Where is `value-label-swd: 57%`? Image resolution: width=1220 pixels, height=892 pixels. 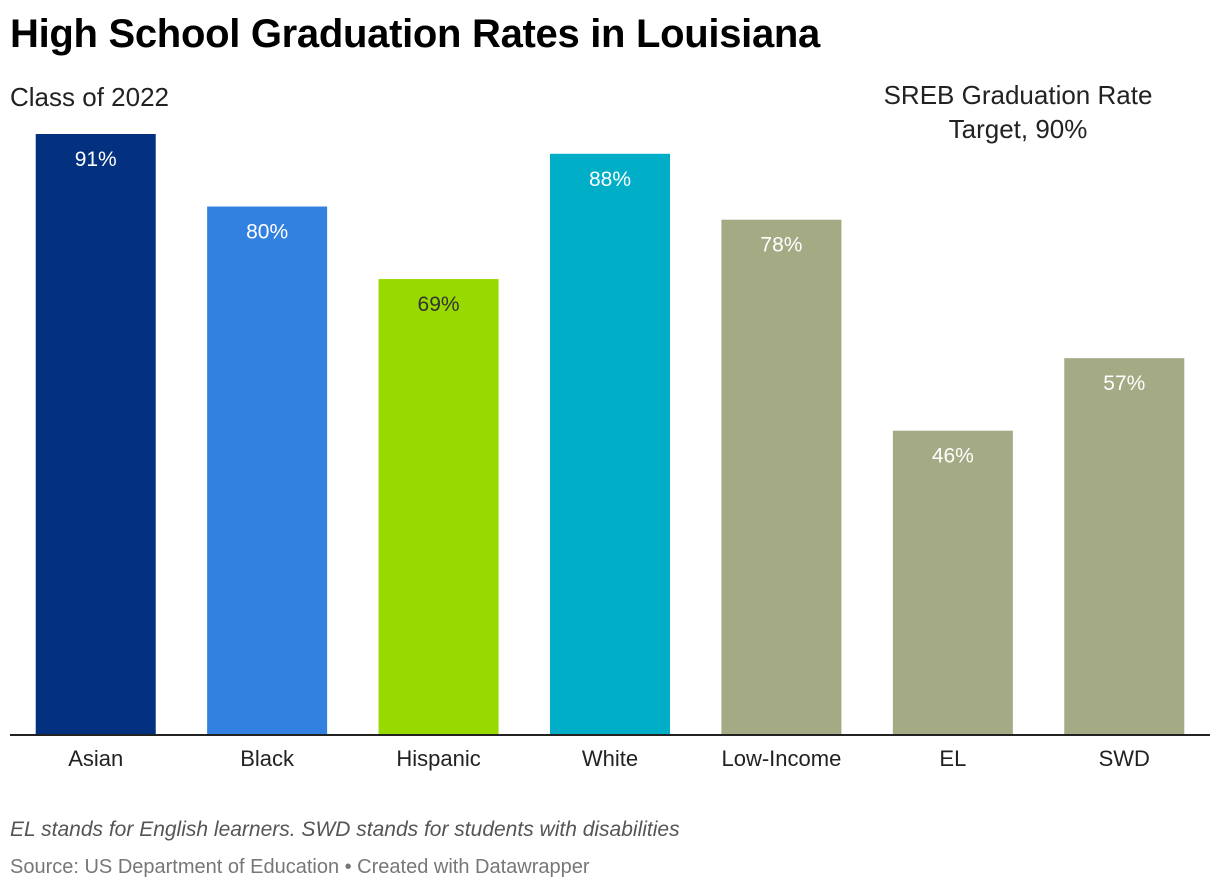
value-label-swd: 57% is located at coordinates (1124, 383).